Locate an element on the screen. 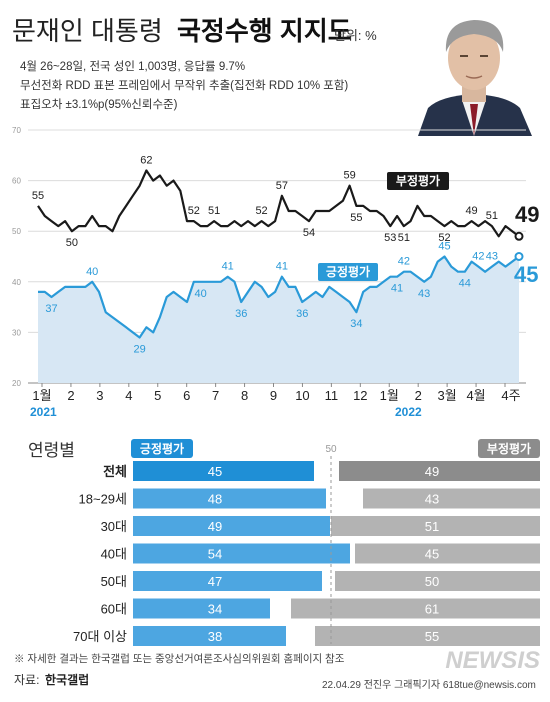  y-tick-label-60: 60 is located at coordinates (16, 181).